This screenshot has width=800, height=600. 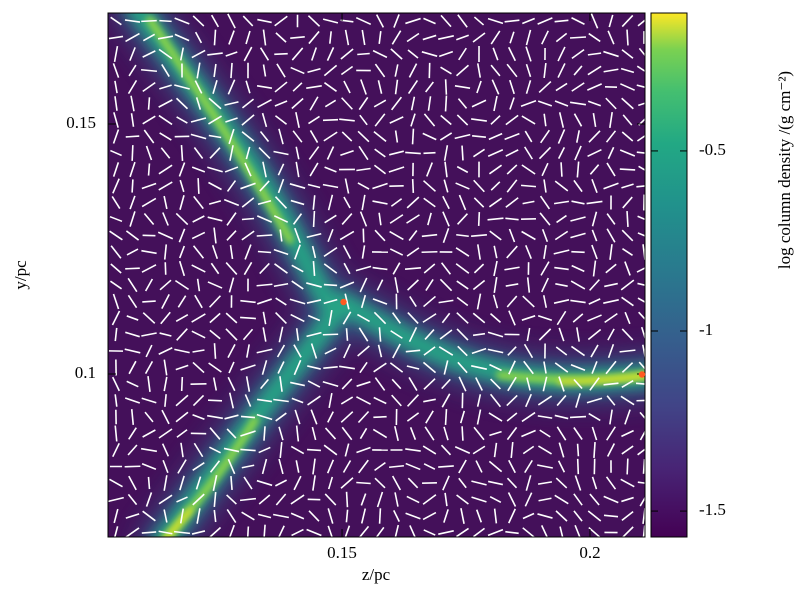 I want to click on x-tick-label: 0.2, so click(x=589, y=552).